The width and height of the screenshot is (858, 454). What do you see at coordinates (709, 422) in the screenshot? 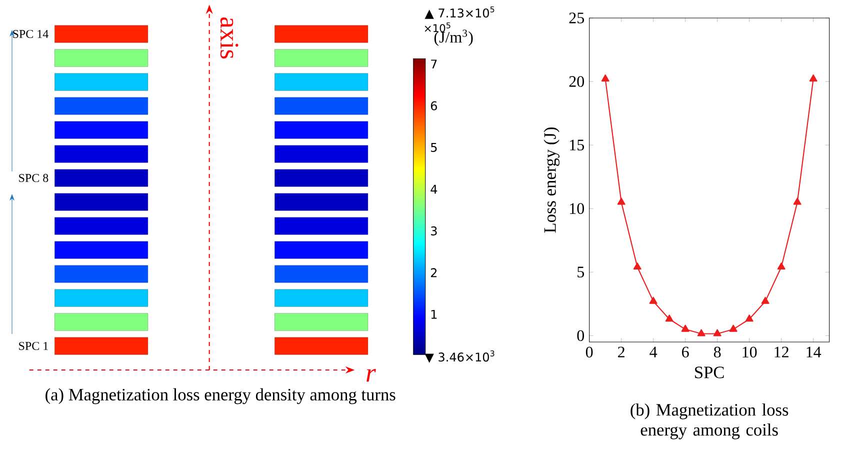
I see `text: (b) Magnetization loss energy among coils` at bounding box center [709, 422].